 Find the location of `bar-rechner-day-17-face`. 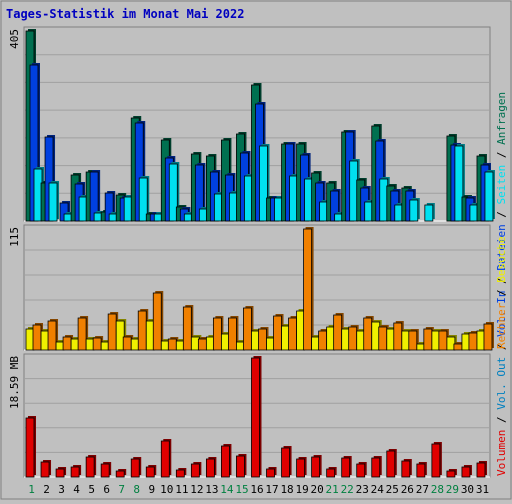

bar-rechner-day-17-face is located at coordinates (277, 333).